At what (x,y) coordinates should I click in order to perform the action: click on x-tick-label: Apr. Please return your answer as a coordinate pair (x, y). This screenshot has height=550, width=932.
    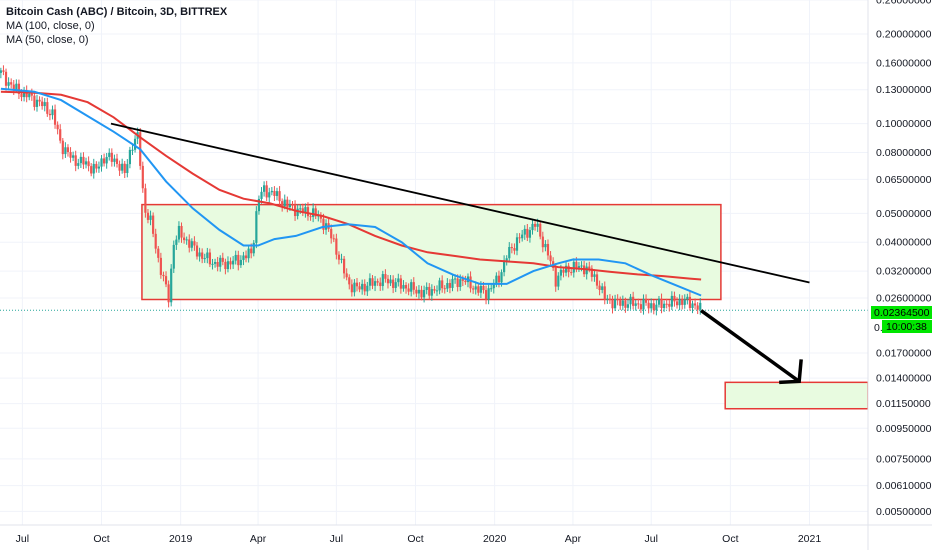
    Looking at the image, I should click on (258, 539).